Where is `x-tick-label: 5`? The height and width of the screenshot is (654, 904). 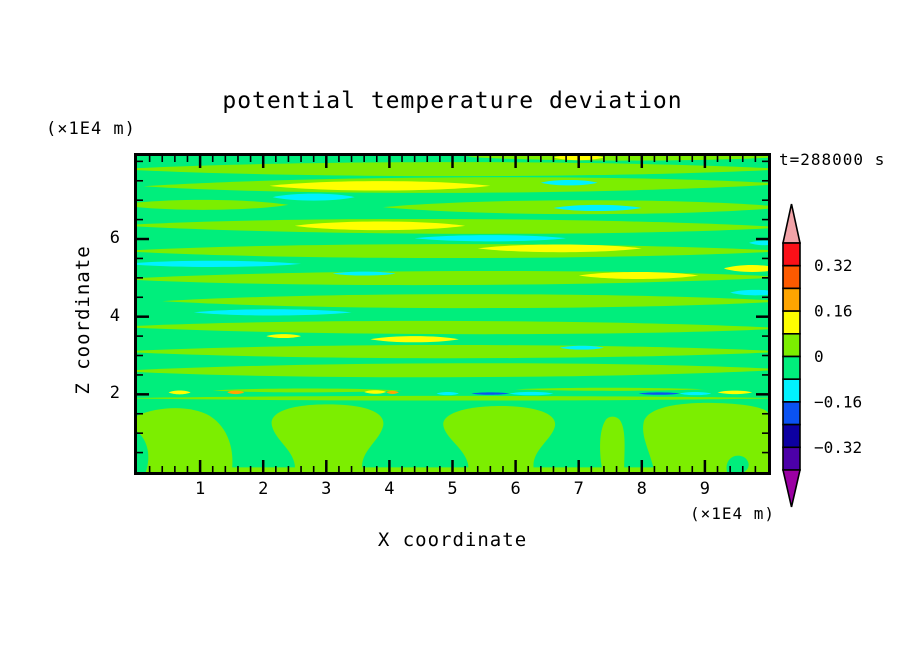 x-tick-label: 5 is located at coordinates (452, 489).